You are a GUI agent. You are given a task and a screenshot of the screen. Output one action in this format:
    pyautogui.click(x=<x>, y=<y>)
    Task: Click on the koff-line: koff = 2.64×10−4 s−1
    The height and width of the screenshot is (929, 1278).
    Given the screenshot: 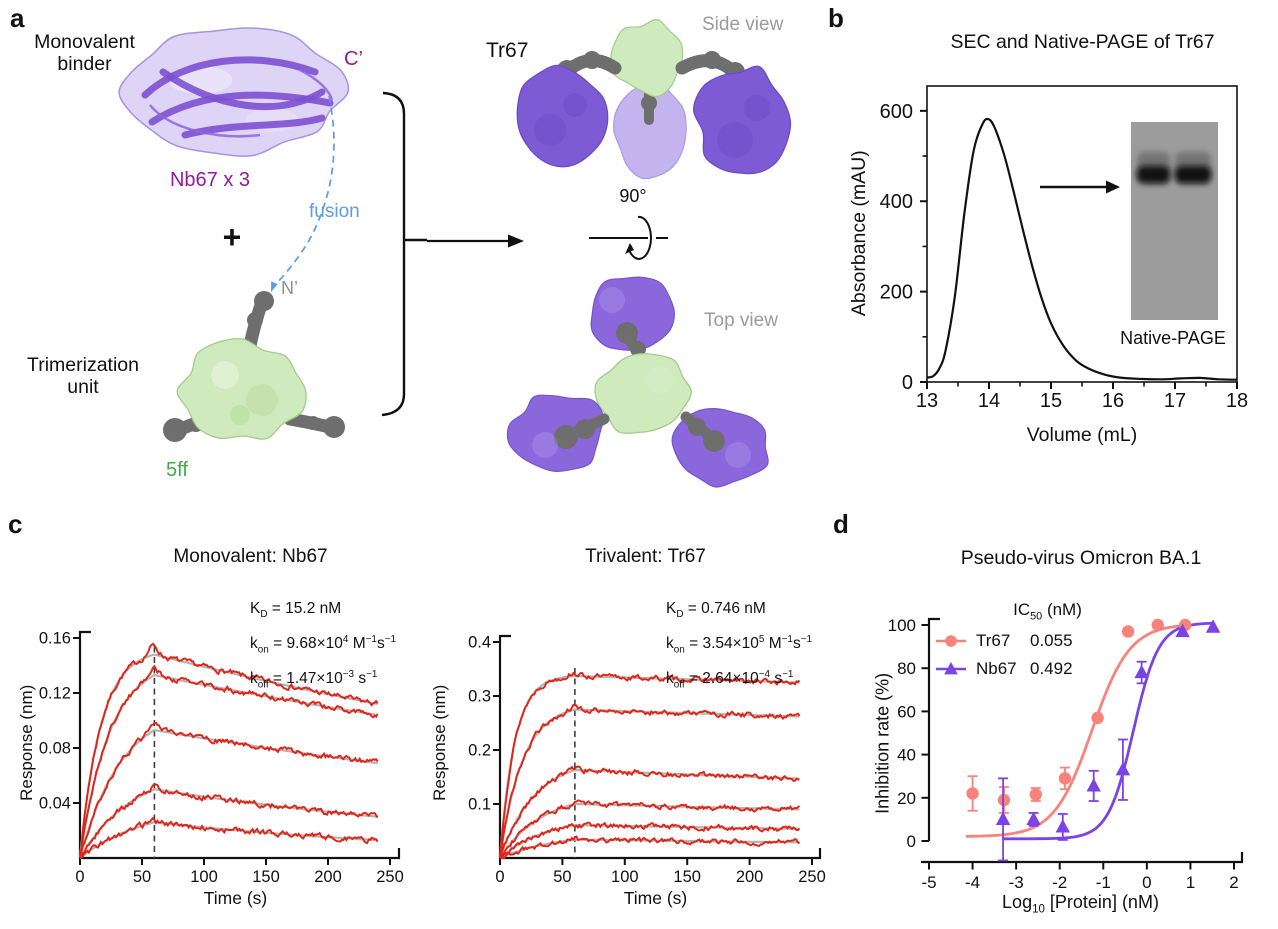 What is the action you would take?
    pyautogui.click(x=730, y=680)
    